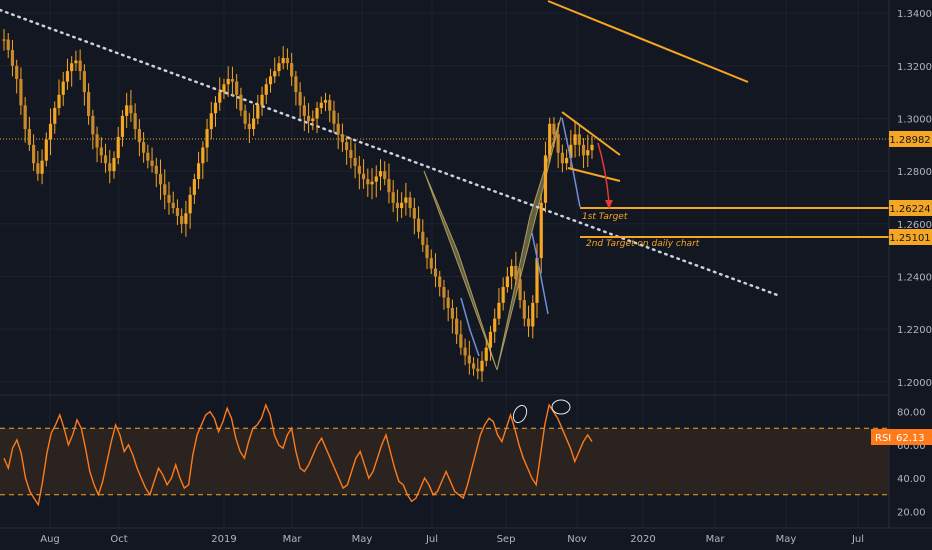 This screenshot has width=932, height=550. Describe the element at coordinates (910, 139) in the screenshot. I see `price-tag-current: 1.28982` at that location.